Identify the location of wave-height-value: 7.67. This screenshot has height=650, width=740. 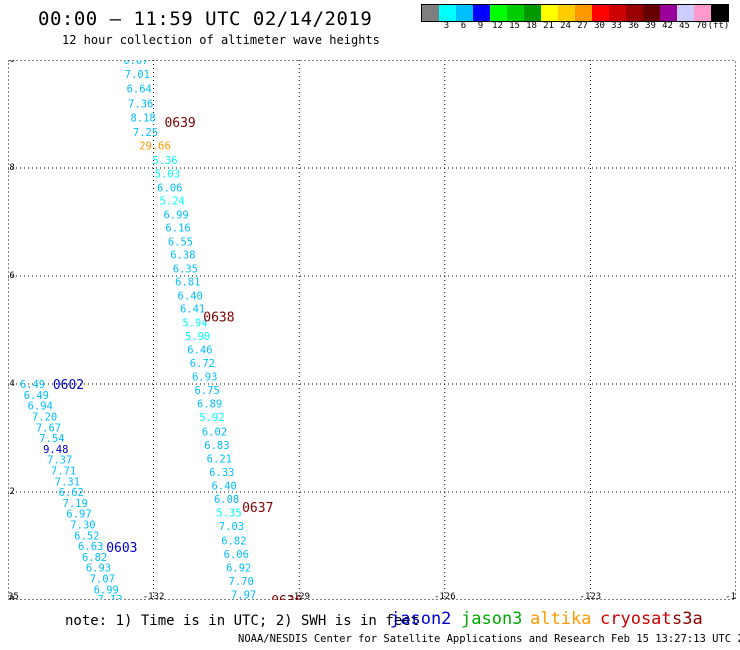
(48, 428).